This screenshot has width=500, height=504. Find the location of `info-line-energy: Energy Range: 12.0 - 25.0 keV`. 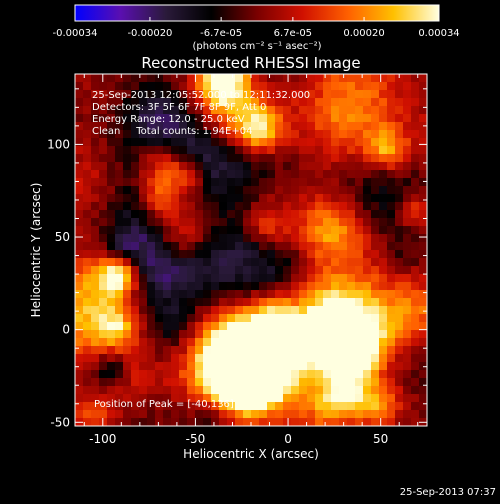

info-line-energy: Energy Range: 12.0 - 25.0 keV is located at coordinates (168, 119).